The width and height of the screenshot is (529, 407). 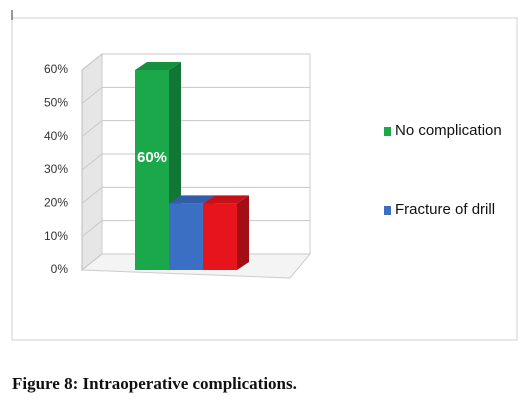 I want to click on bar-side, so click(x=243, y=232).